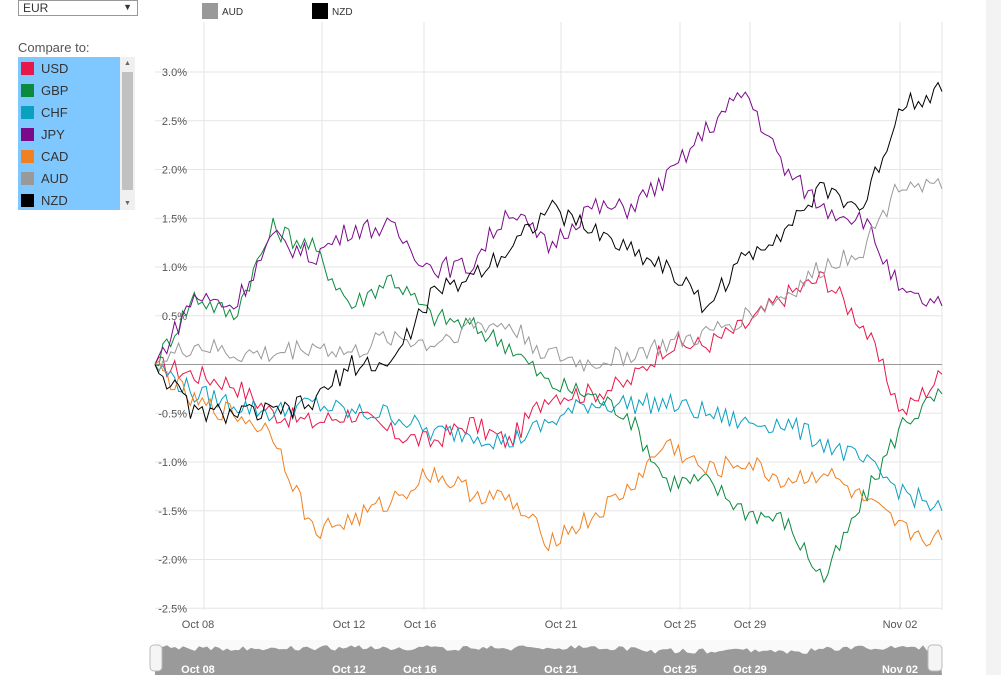 The image size is (1001, 675). Describe the element at coordinates (54, 200) in the screenshot. I see `currency-code: NZD` at that location.